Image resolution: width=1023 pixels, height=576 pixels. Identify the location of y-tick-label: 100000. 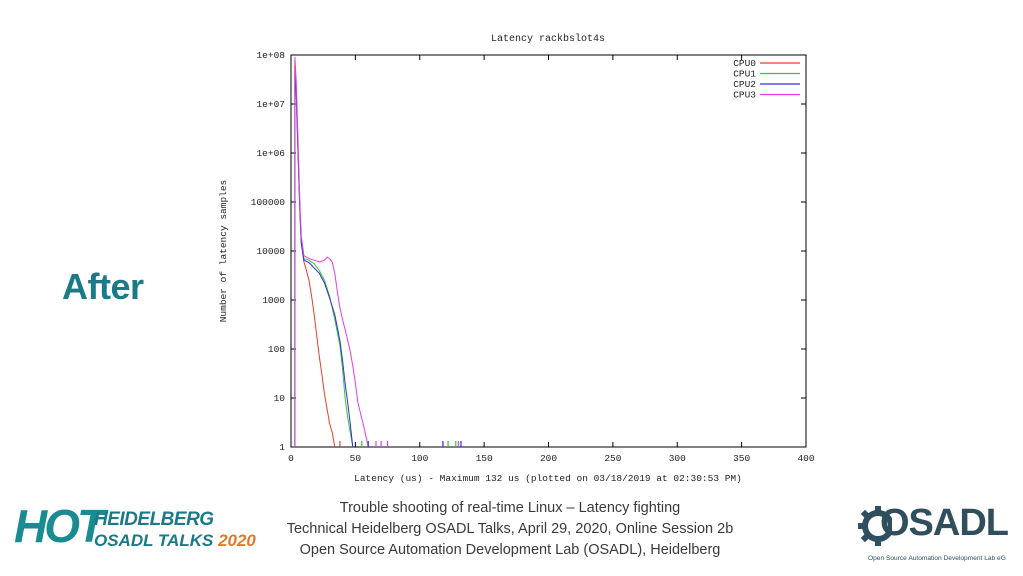
(268, 202).